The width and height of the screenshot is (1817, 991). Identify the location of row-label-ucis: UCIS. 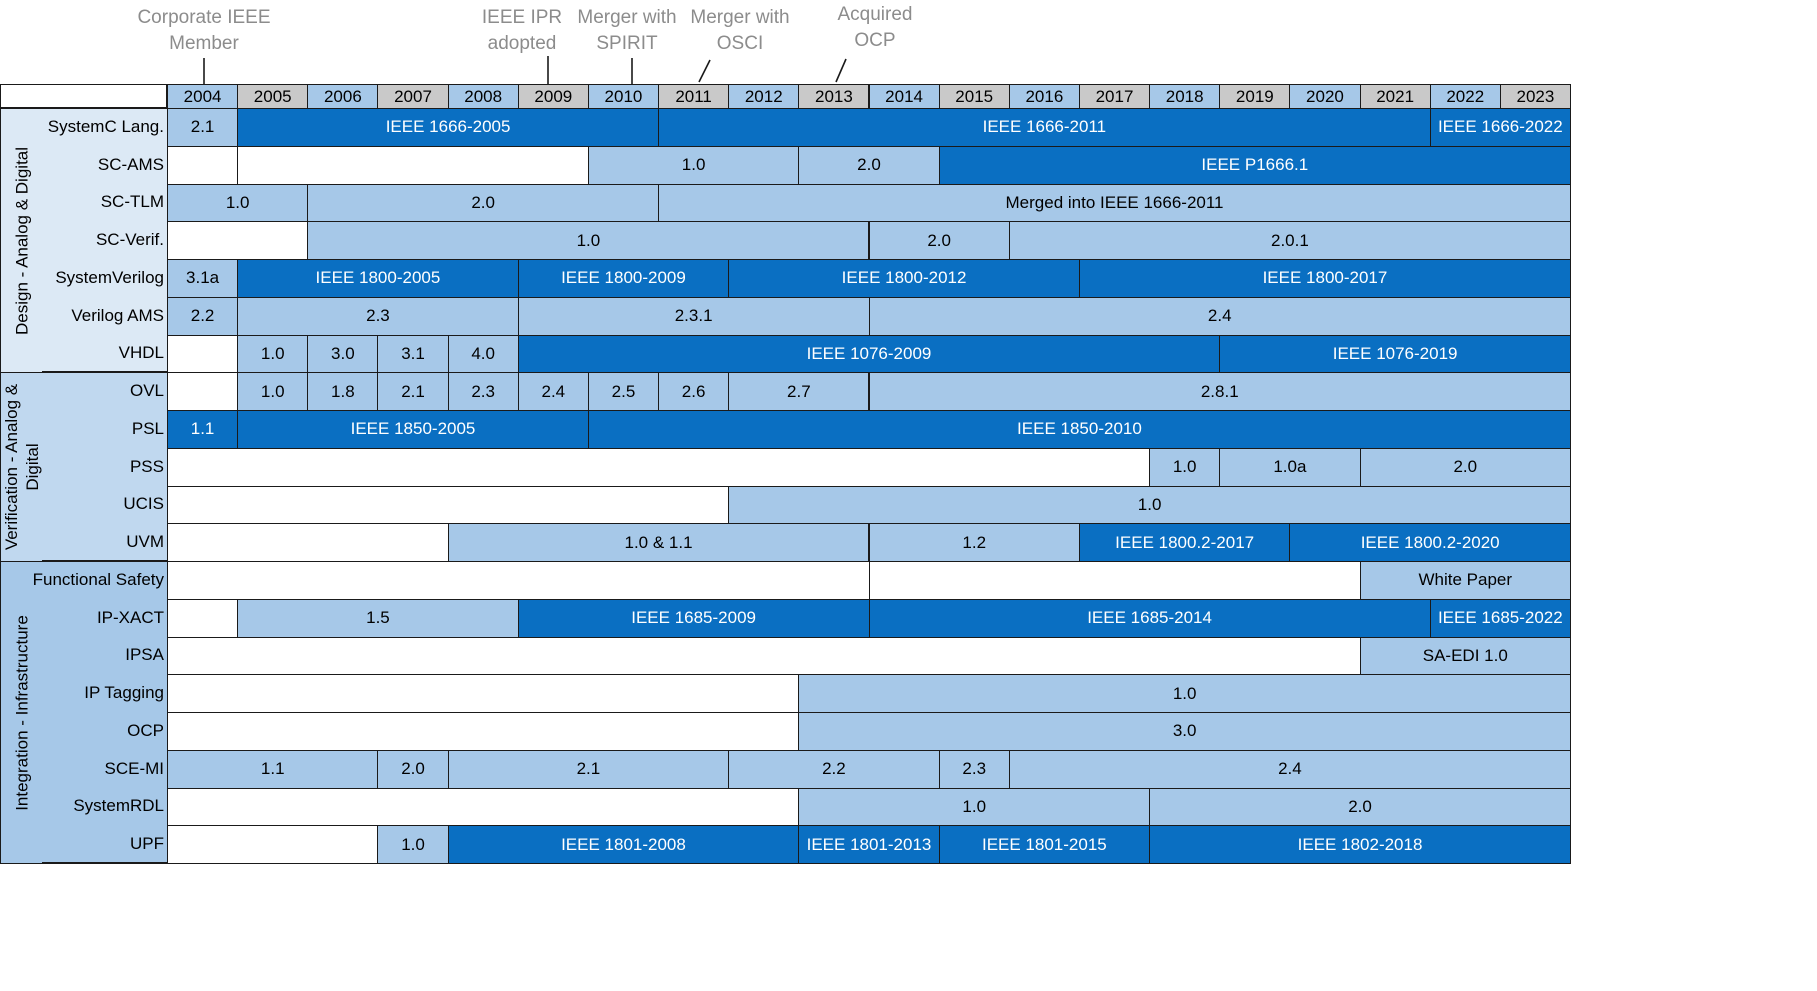
(143, 504).